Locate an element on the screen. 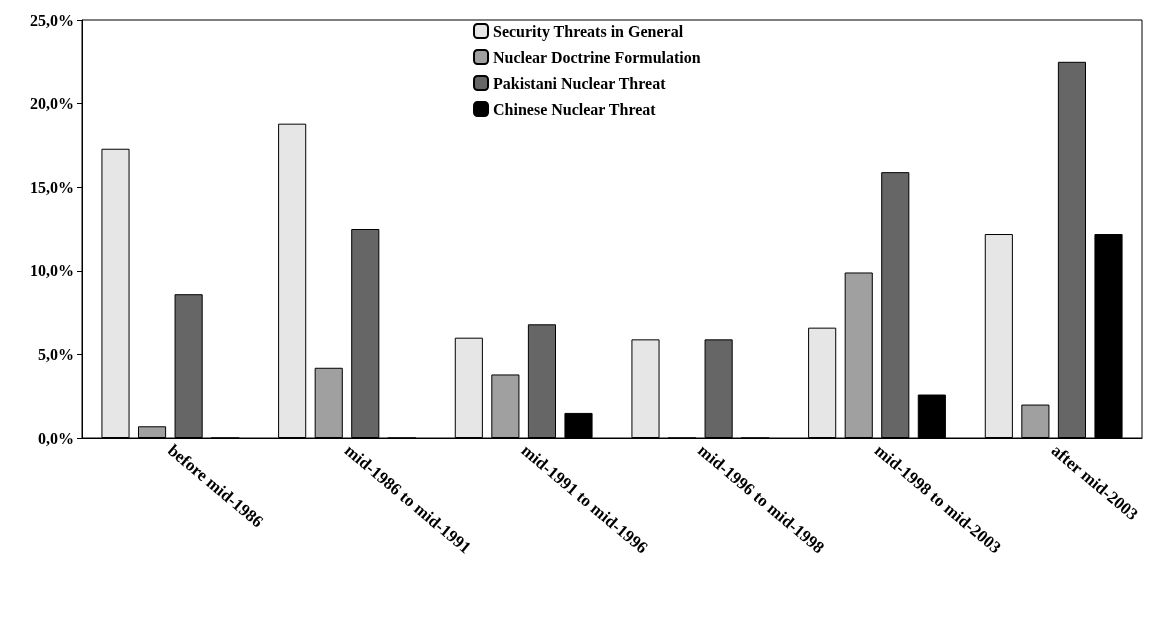 The height and width of the screenshot is (642, 1174). y-tick-label: 5,0% is located at coordinates (56, 354).